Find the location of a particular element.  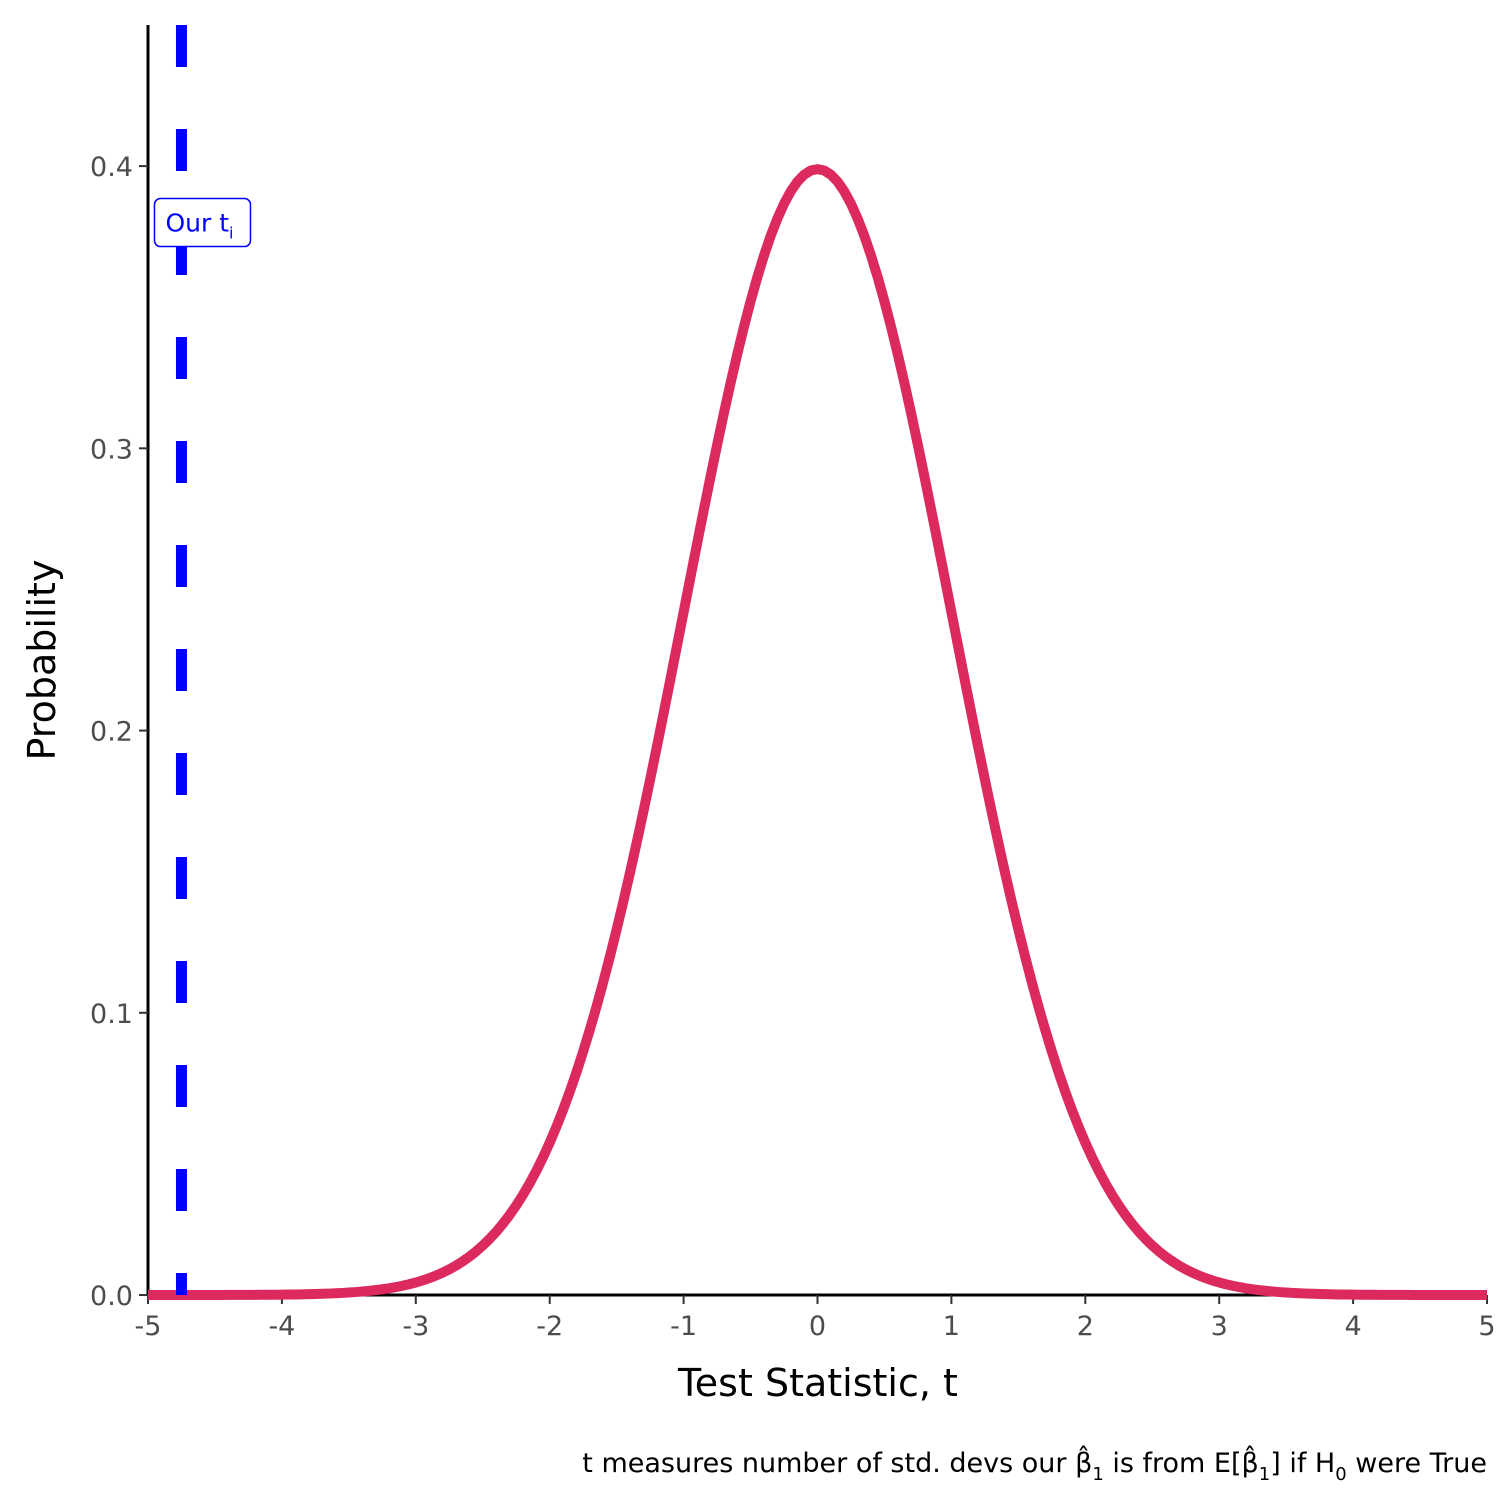

observed-t-label: Our ti is located at coordinates (202, 222).